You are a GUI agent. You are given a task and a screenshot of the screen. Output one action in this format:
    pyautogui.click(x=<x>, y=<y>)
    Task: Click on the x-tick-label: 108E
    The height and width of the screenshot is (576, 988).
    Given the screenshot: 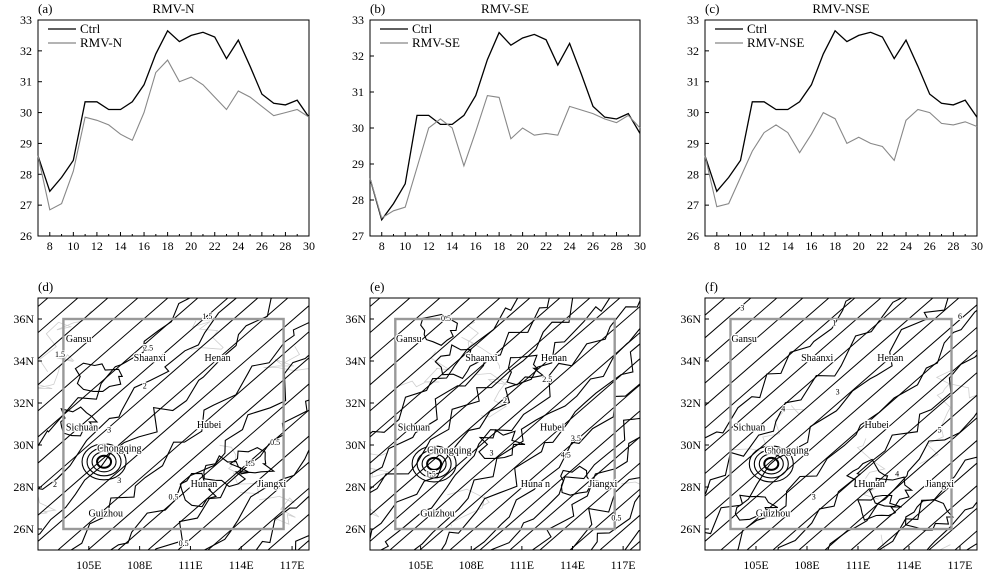 What is the action you would take?
    pyautogui.click(x=139, y=565)
    